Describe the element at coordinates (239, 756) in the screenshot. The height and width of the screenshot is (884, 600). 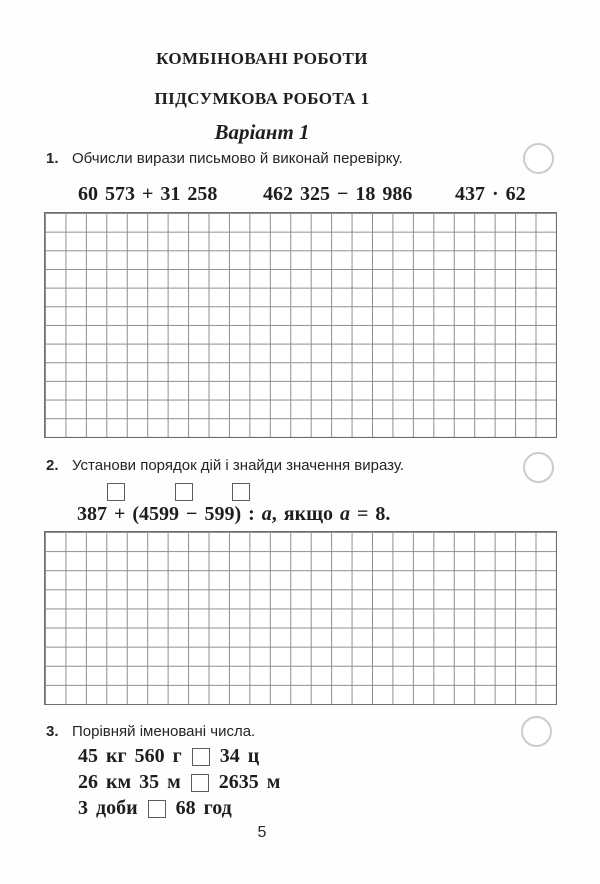
I see `comparison-right-value: 34 ц` at that location.